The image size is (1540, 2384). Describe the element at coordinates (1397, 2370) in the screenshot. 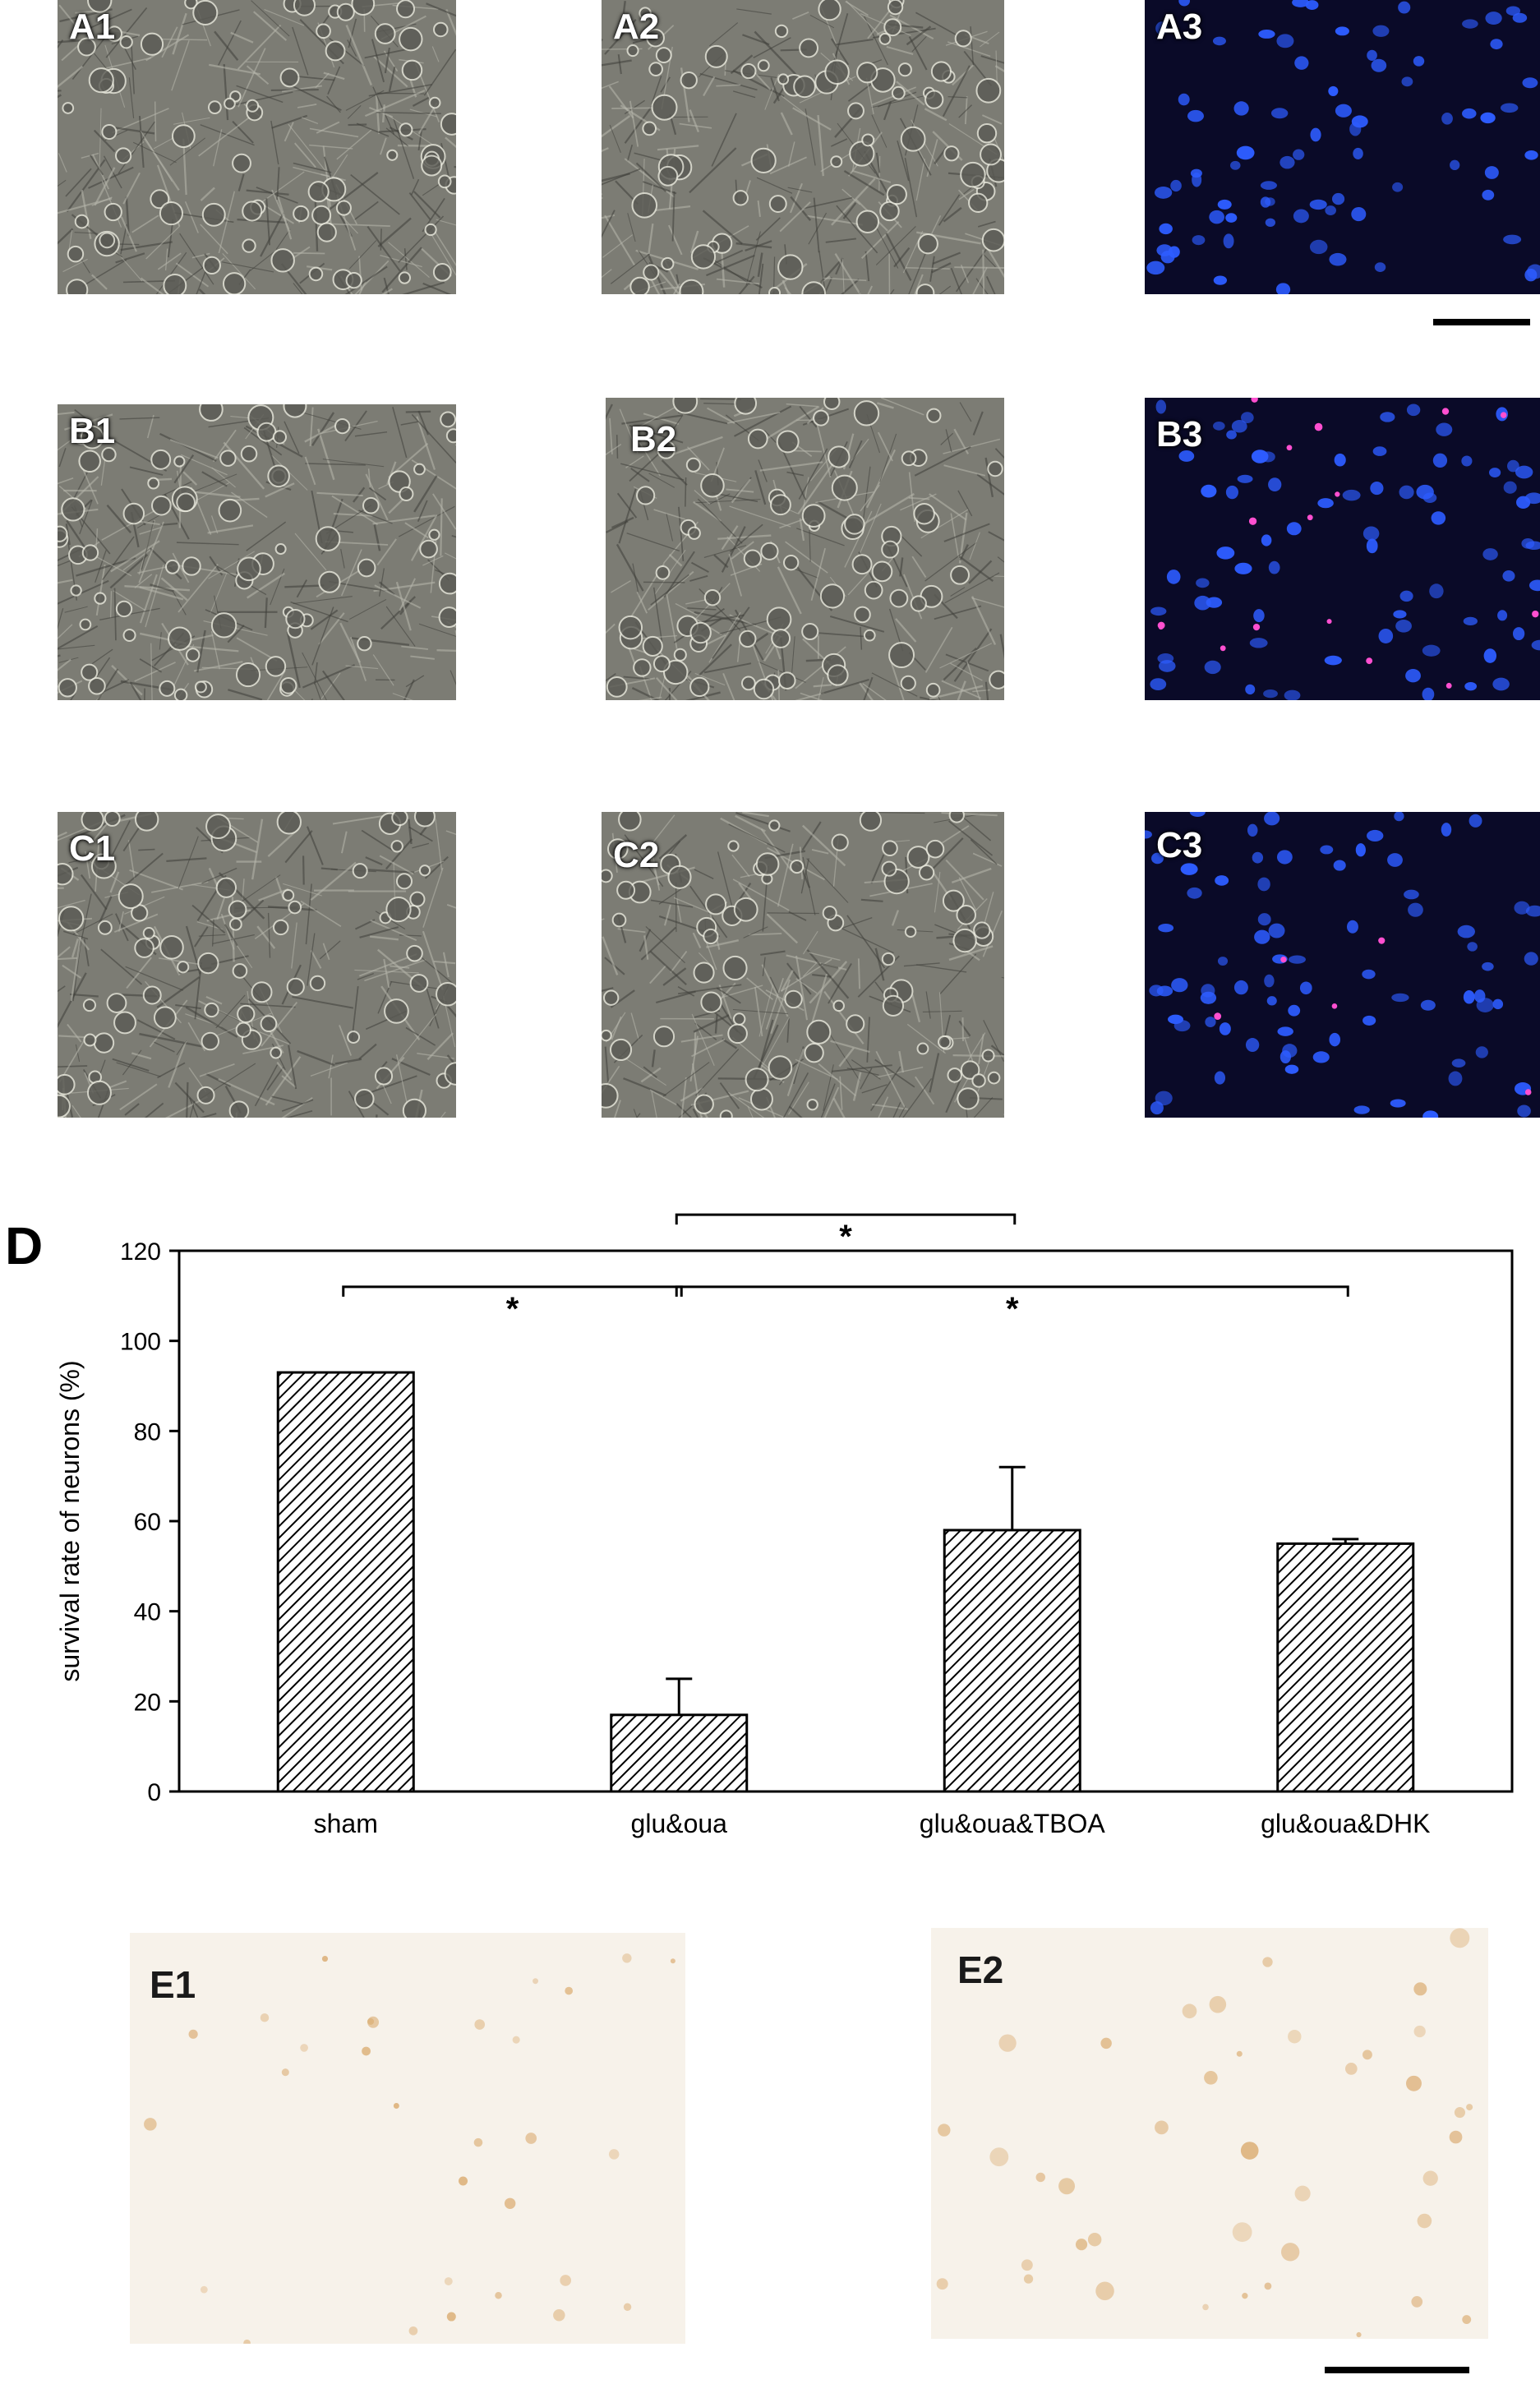

I see `scale-bar-e` at that location.